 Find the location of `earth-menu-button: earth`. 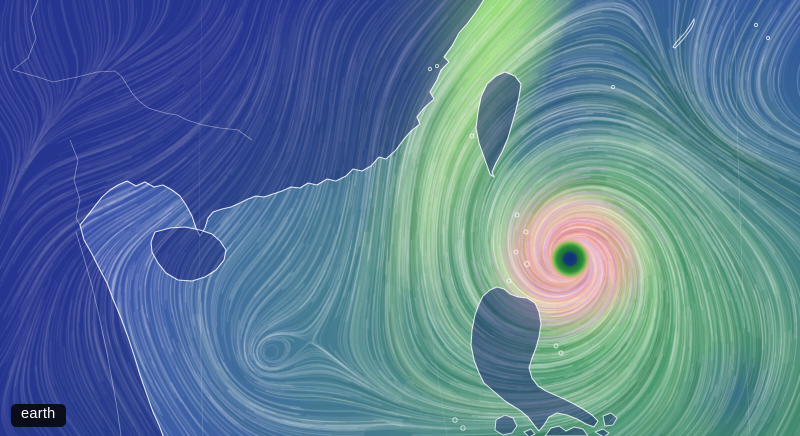

earth-menu-button: earth is located at coordinates (38, 415).